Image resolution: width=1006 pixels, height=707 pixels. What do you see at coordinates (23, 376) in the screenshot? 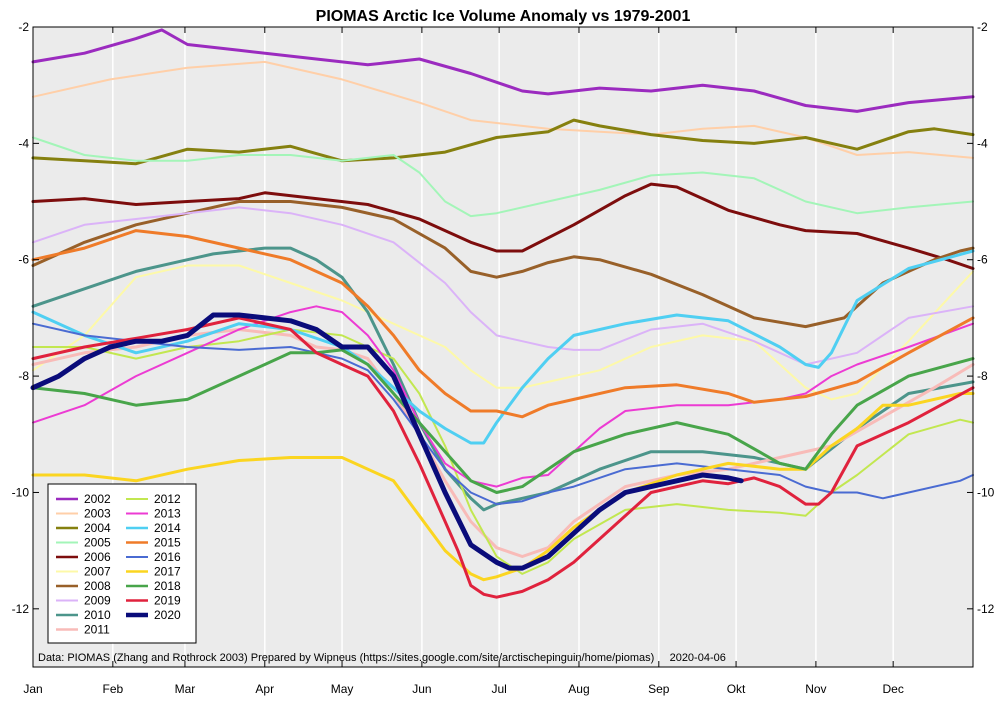
I see `y-tick-label: -8` at bounding box center [23, 376].